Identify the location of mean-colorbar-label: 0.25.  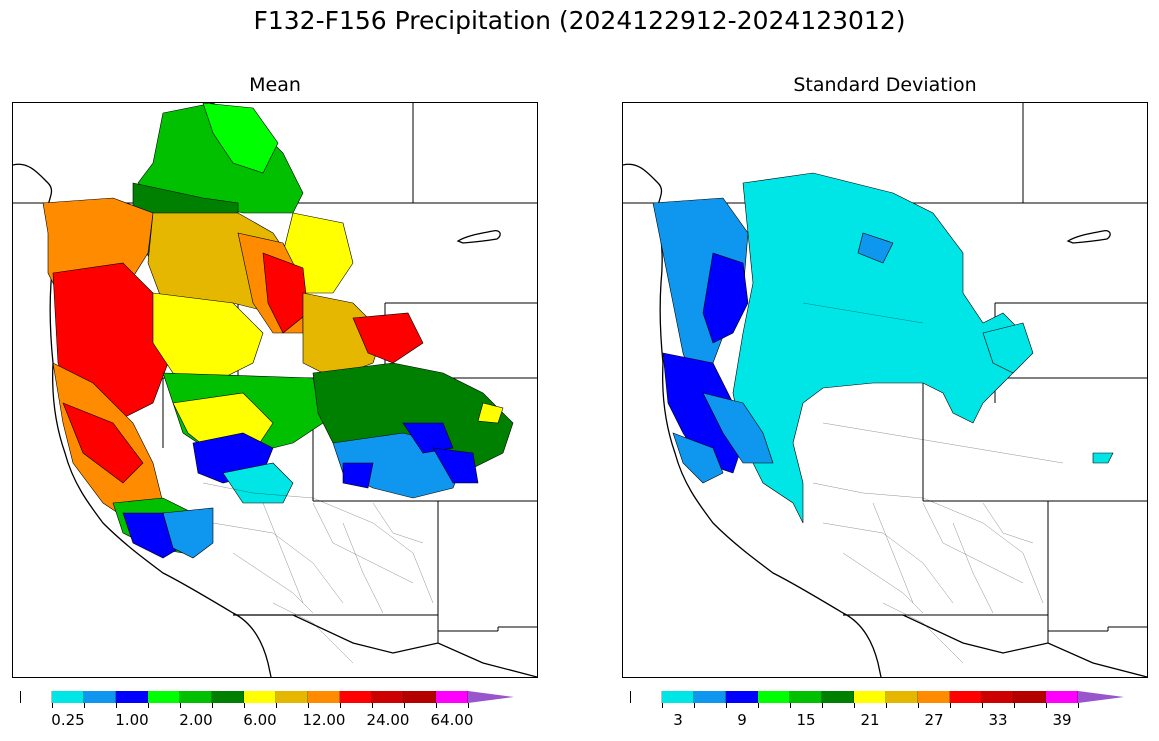
(68, 720).